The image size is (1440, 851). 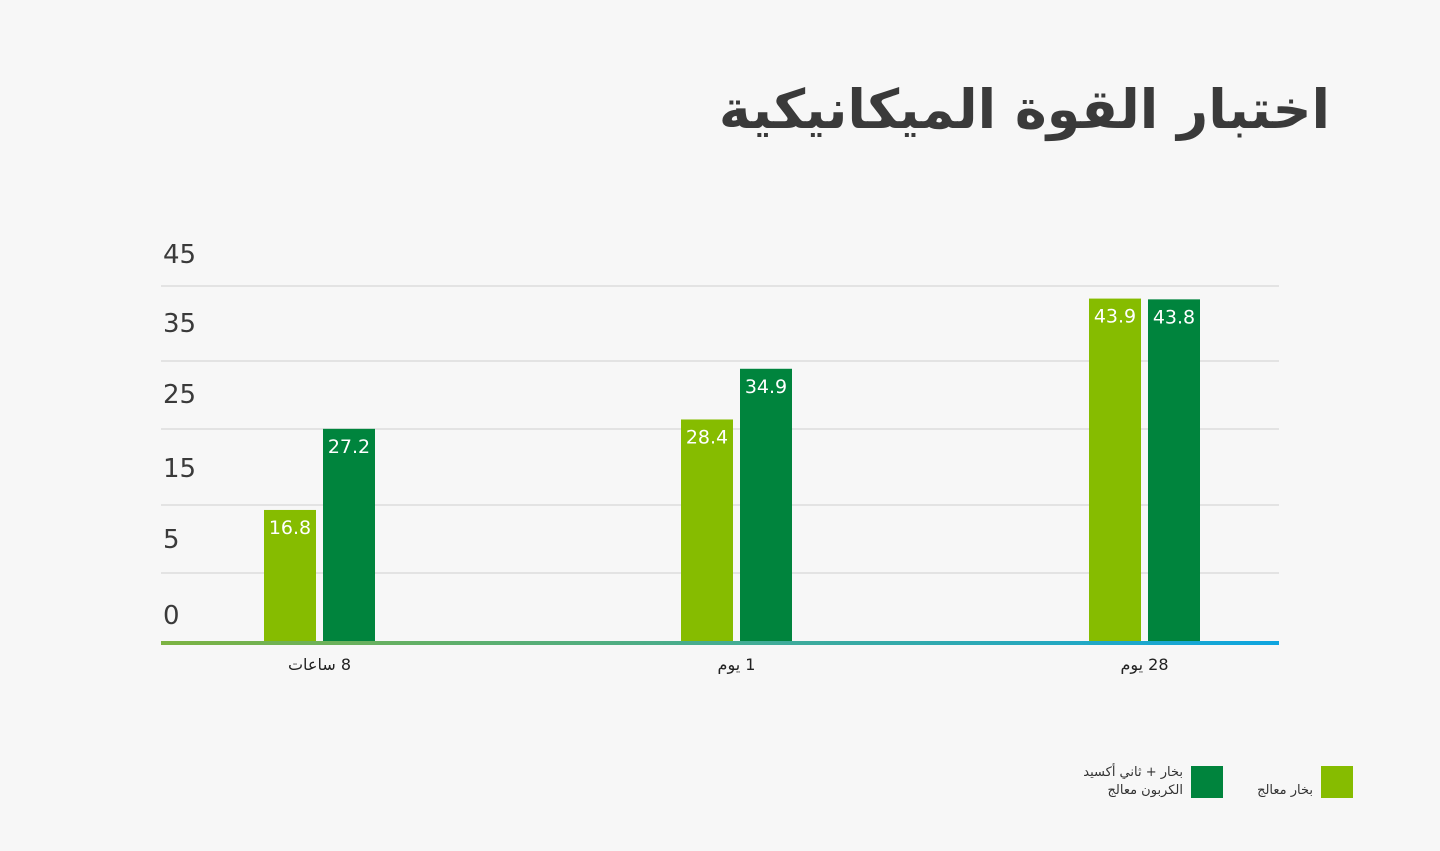 I want to click on legend-label-line-2: الكربون معالج, so click(x=1145, y=790).